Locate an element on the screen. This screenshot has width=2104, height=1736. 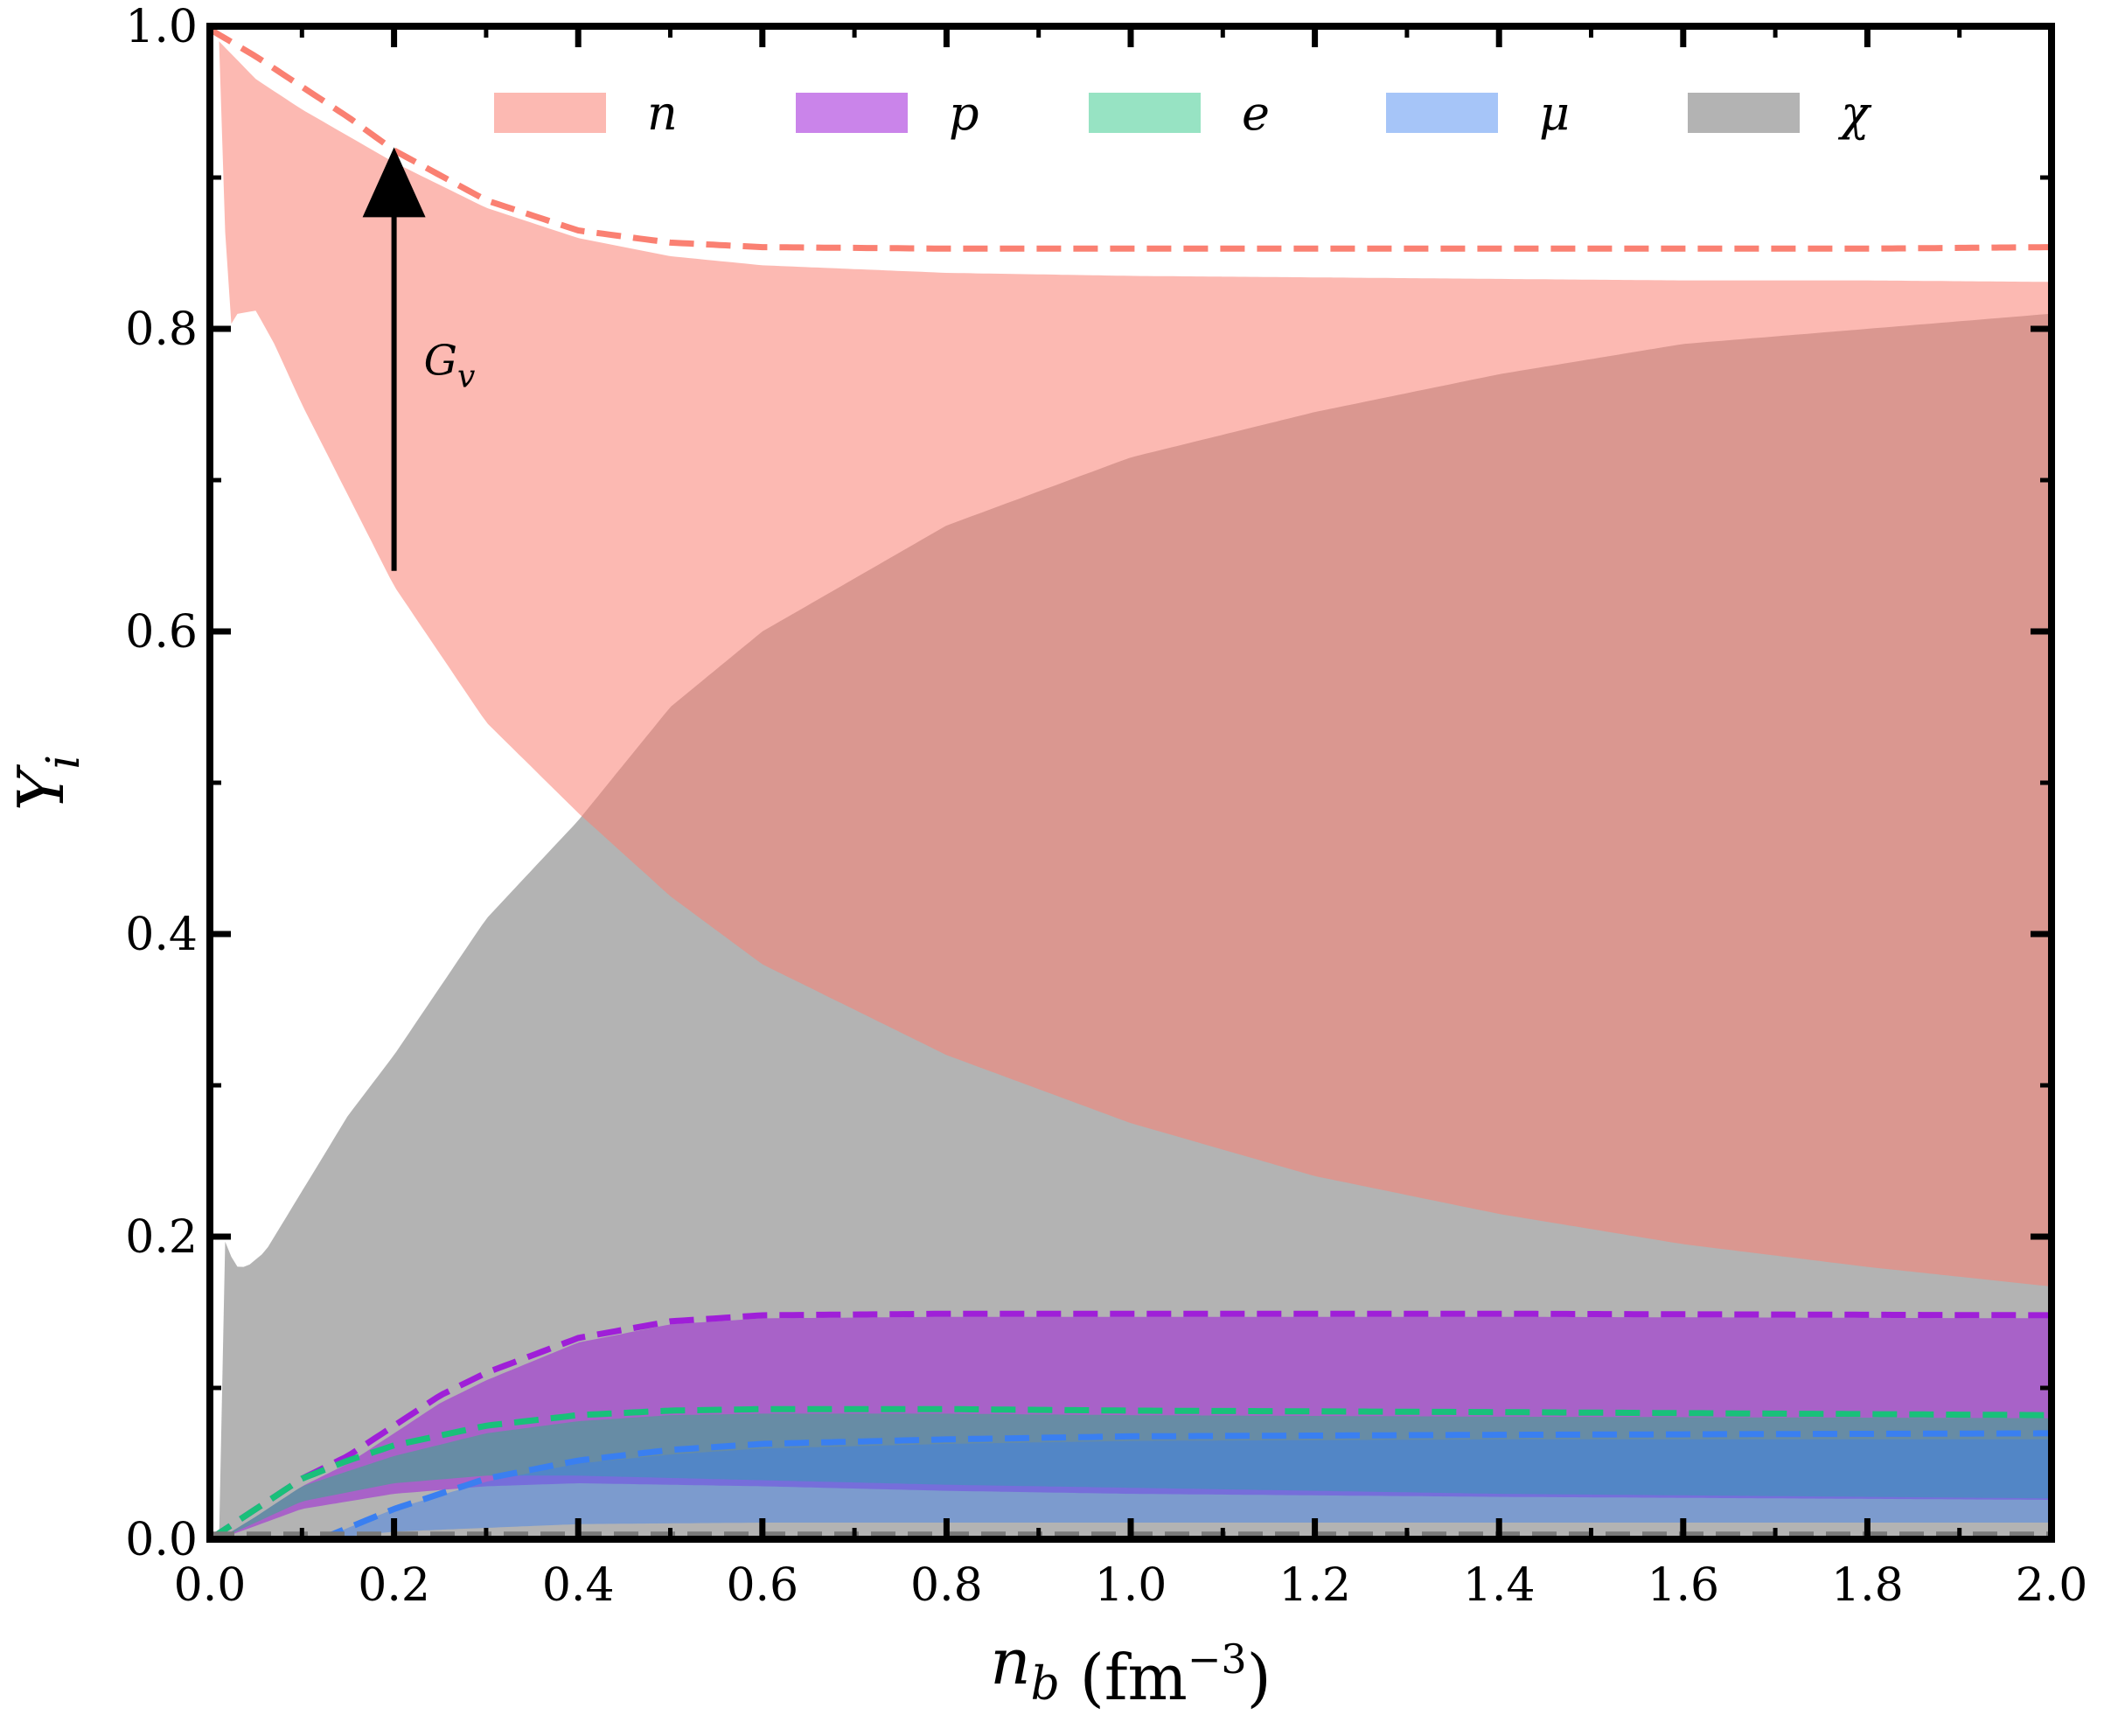
legend-label-chi: χ is located at coordinates (1854, 113).